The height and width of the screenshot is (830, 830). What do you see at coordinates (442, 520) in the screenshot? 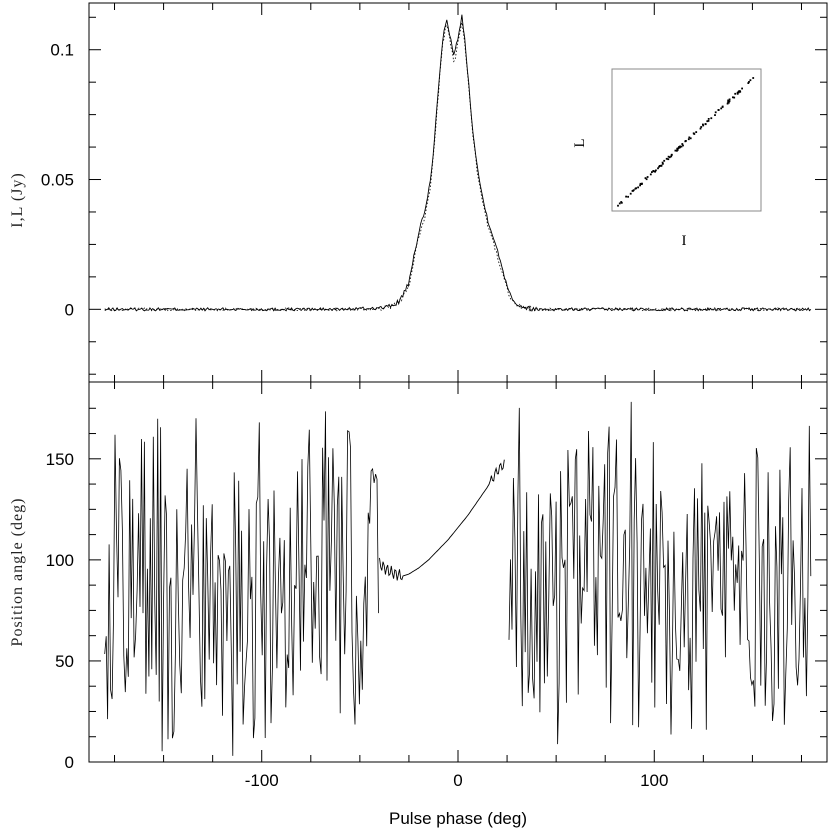
I see `position-angle-swing` at bounding box center [442, 520].